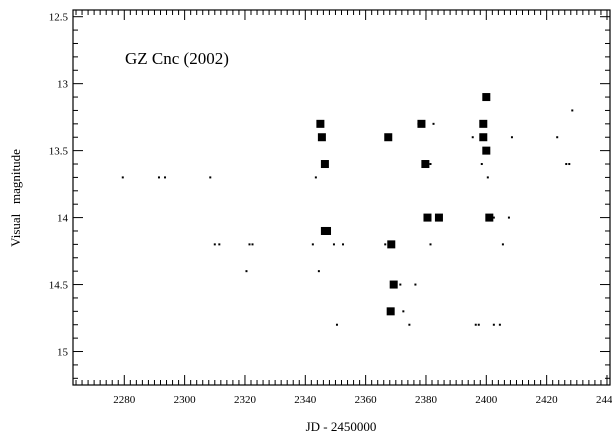 The width and height of the screenshot is (612, 439). I want to click on x-tick-label: 2360, so click(366, 400).